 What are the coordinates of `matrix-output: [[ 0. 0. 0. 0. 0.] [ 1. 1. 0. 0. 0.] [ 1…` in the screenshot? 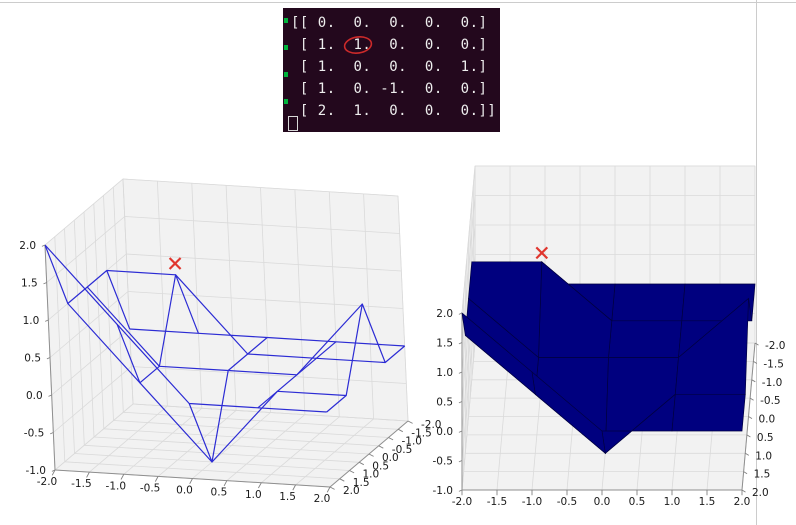 It's located at (393, 67).